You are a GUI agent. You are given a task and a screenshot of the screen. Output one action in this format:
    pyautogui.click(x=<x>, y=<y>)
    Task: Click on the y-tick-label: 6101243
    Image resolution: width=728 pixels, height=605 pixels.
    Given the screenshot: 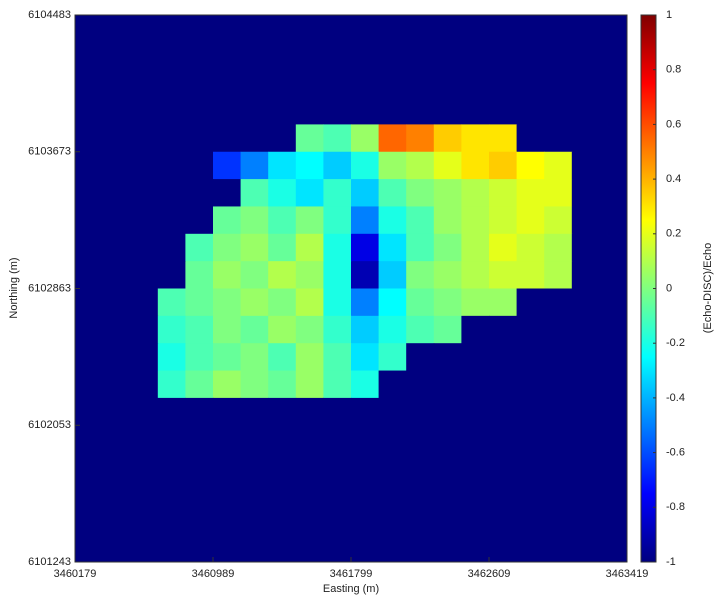 What is the action you would take?
    pyautogui.click(x=49, y=562)
    